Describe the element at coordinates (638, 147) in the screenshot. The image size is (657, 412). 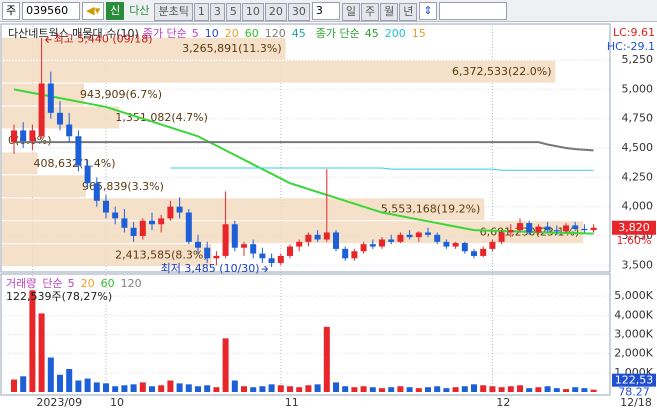
I see `y-tick-label: 4,500` at that location.